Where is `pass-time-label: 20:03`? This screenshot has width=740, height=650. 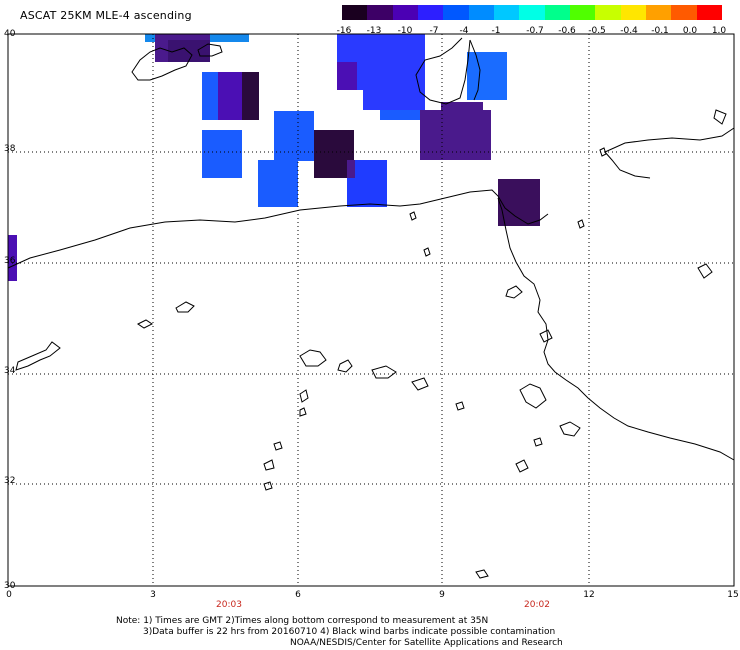 pass-time-label: 20:03 is located at coordinates (229, 605).